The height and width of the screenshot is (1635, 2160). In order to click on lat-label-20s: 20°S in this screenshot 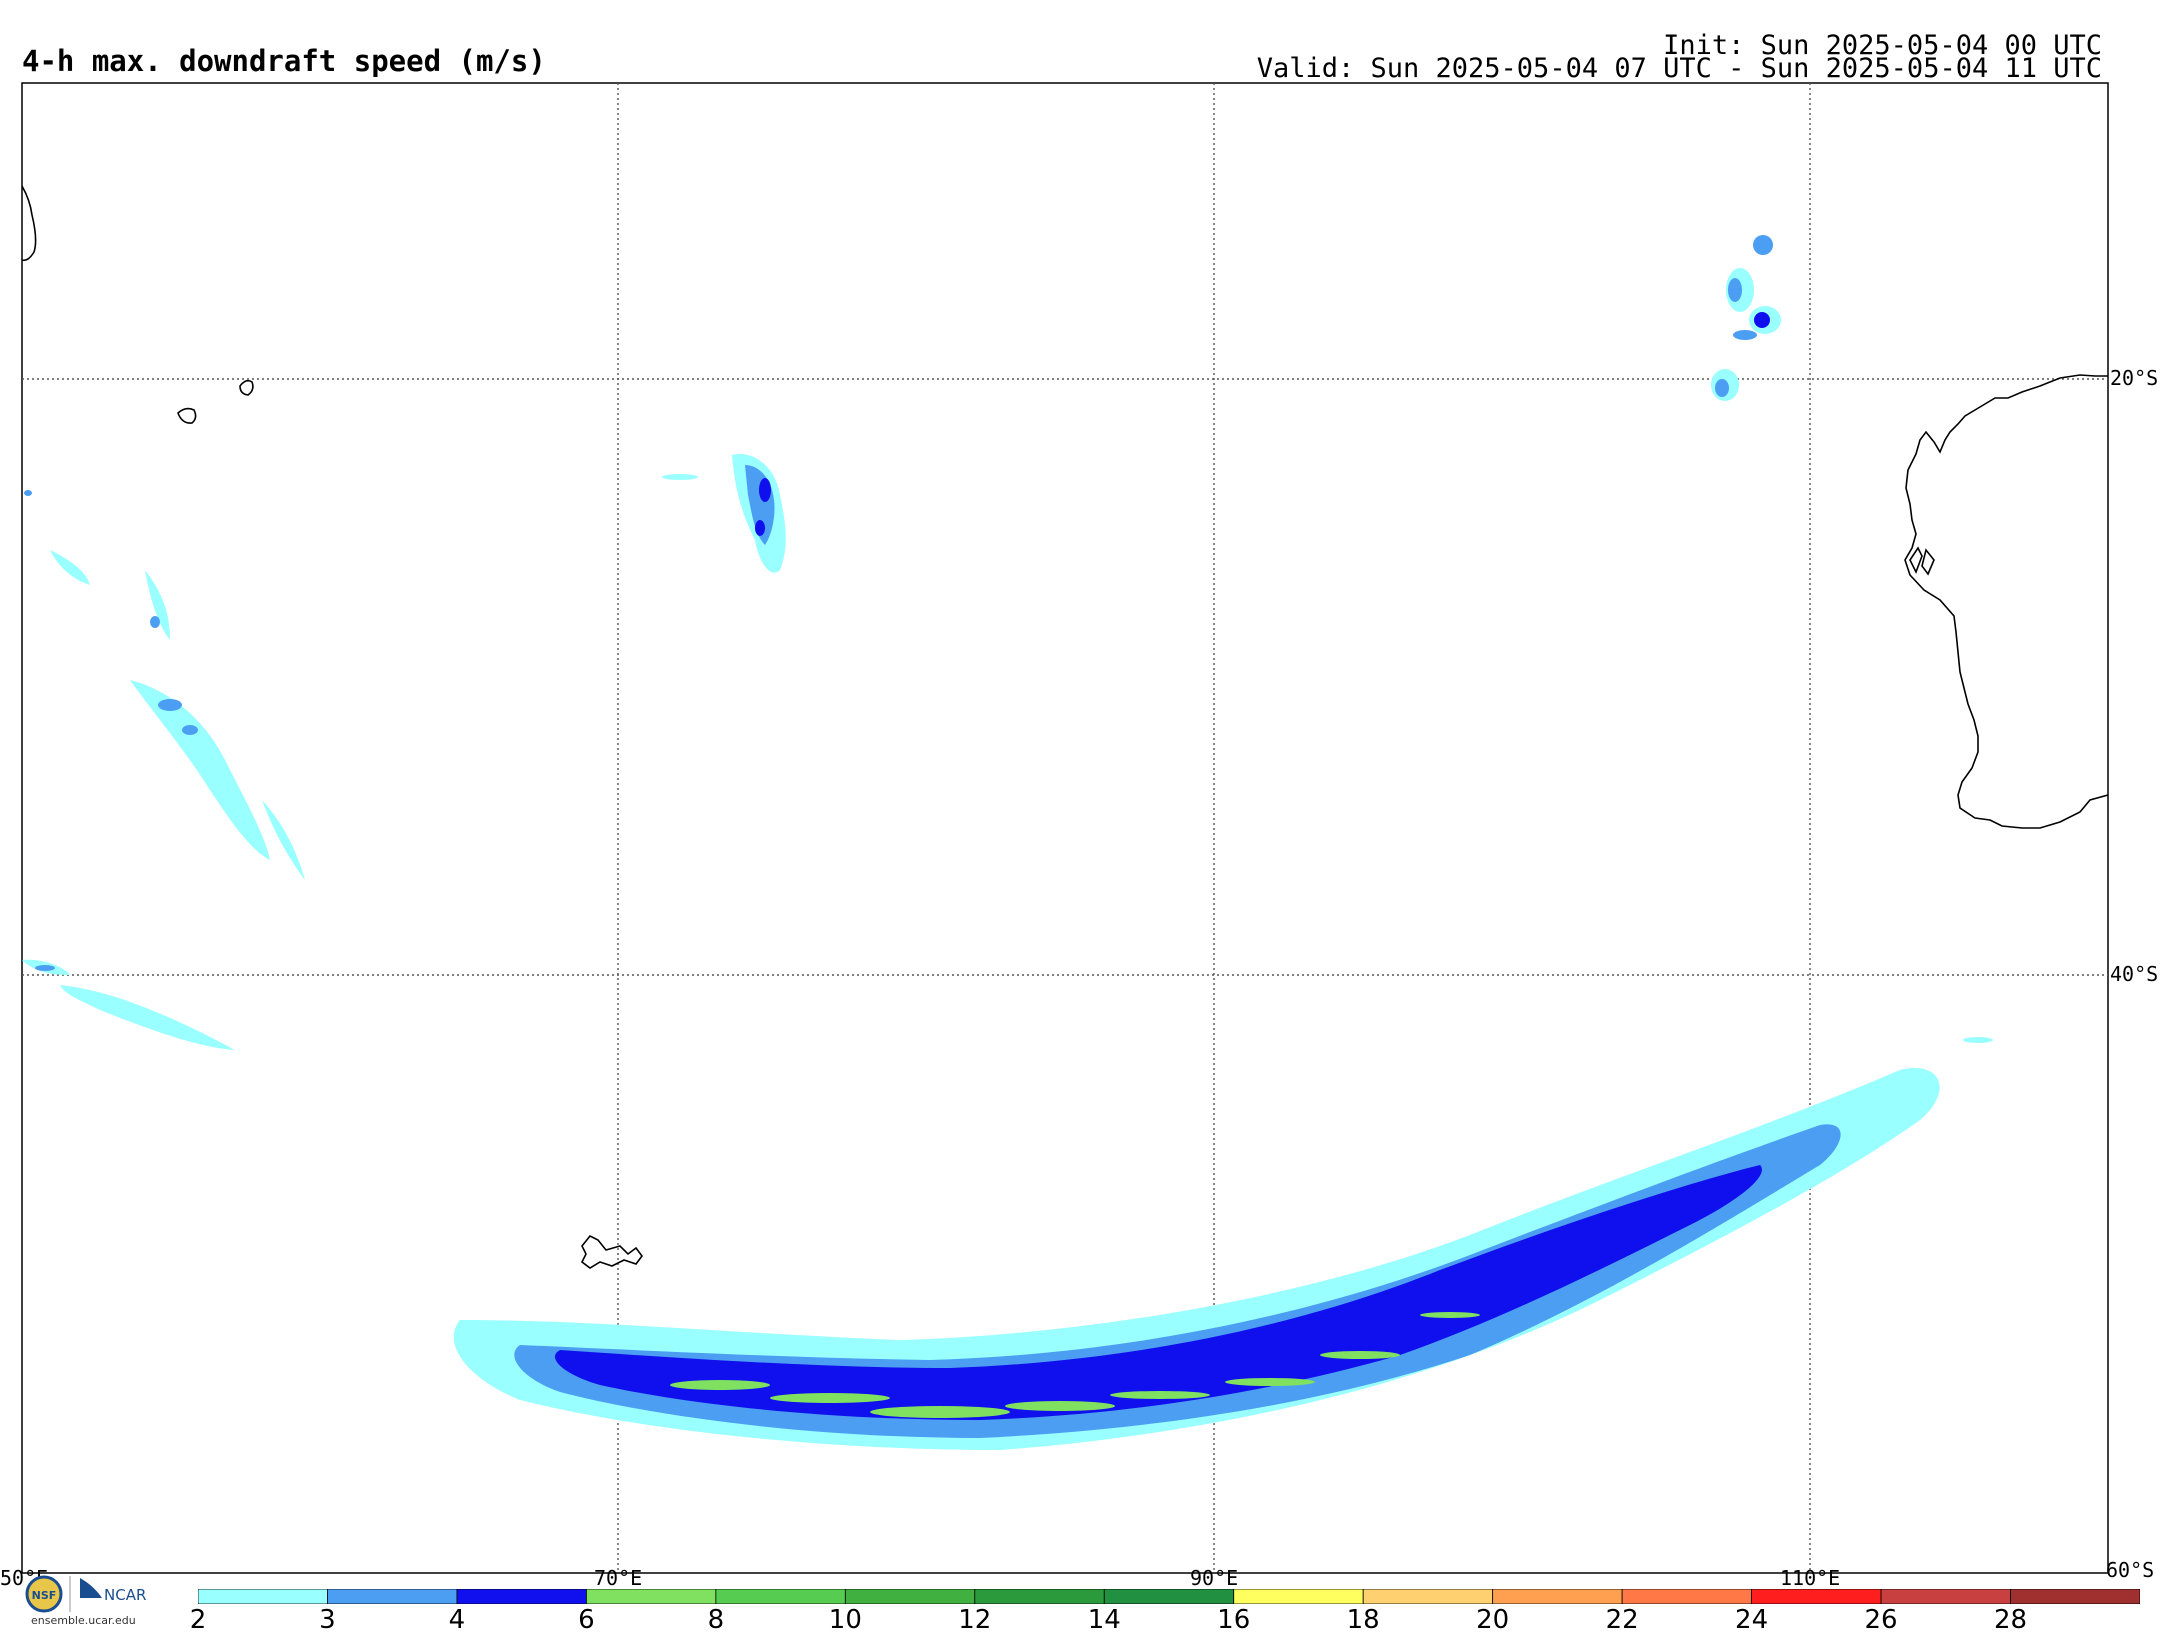, I will do `click(2134, 378)`.